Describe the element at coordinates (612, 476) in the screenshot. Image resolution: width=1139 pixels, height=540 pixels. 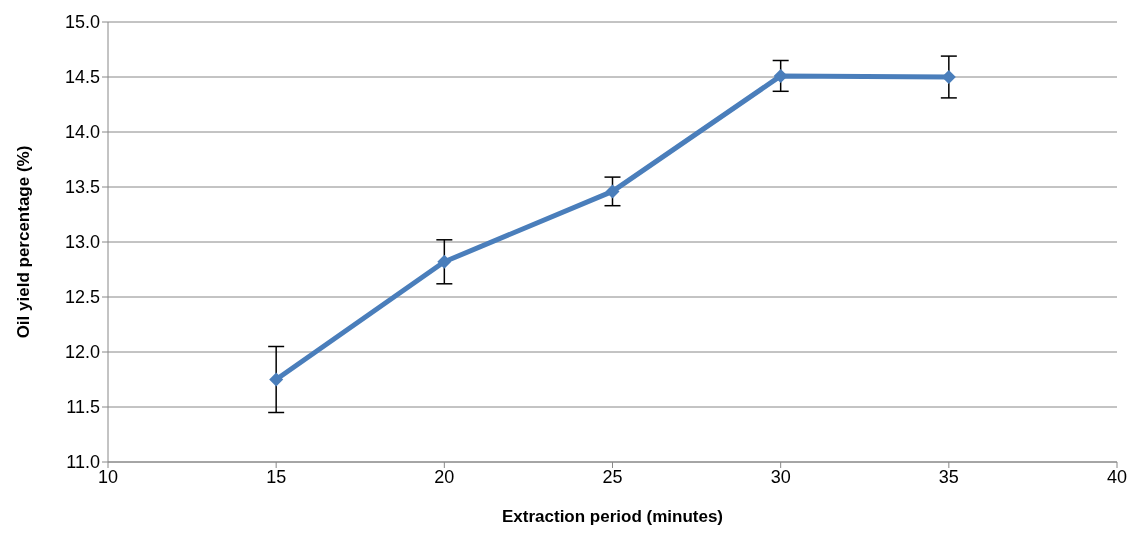
I see `x-tick-label: 25` at that location.